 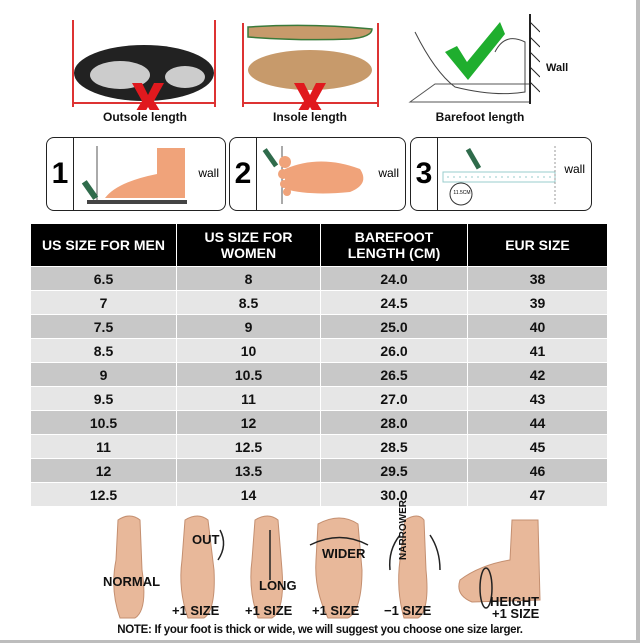 What do you see at coordinates (327, 567) in the screenshot?
I see `foot-types-illustration` at bounding box center [327, 567].